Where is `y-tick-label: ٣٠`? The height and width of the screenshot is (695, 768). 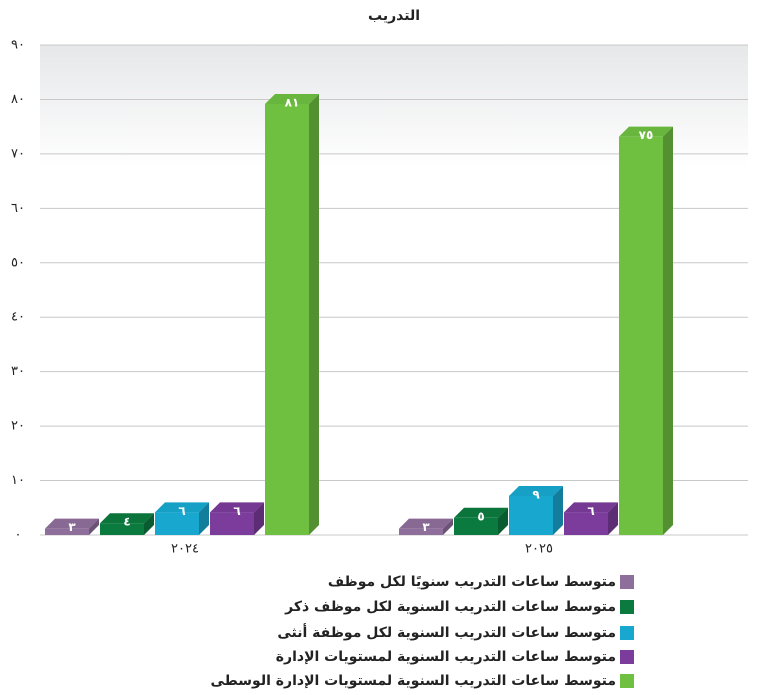 y-tick-label: ٣٠ is located at coordinates (18, 371).